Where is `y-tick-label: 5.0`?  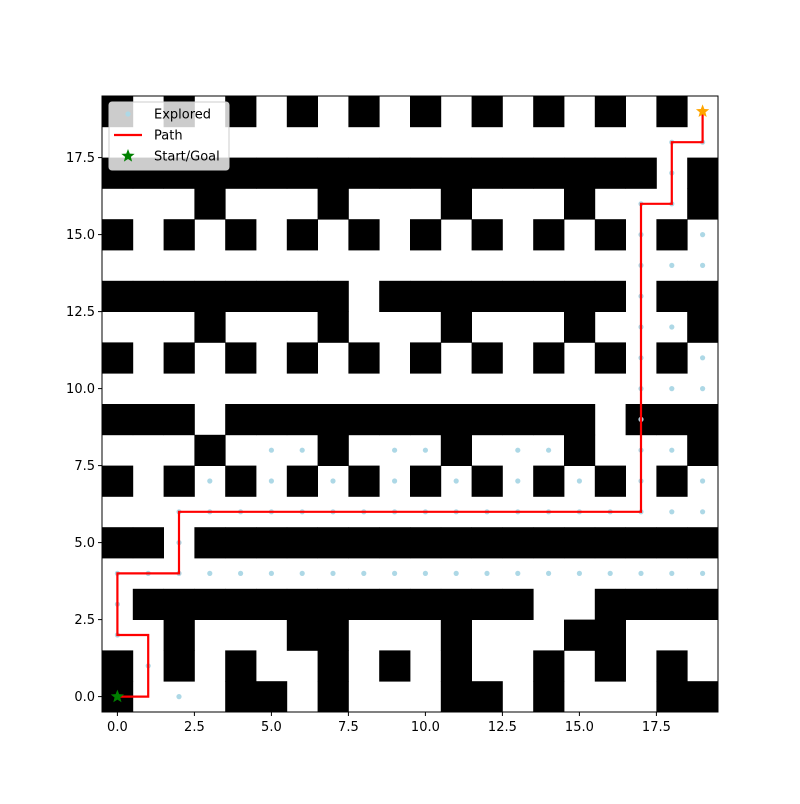 y-tick-label: 5.0 is located at coordinates (84, 543).